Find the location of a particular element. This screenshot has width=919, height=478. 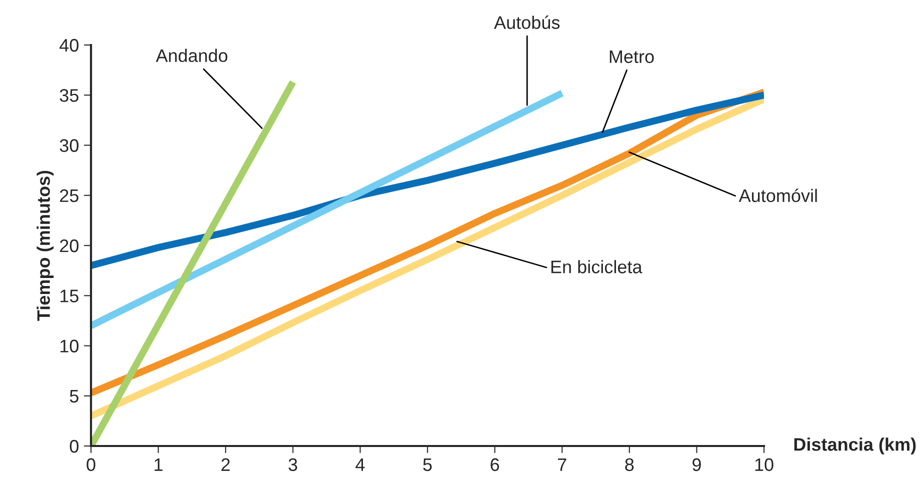

x-tick-label: 0 is located at coordinates (91, 465).